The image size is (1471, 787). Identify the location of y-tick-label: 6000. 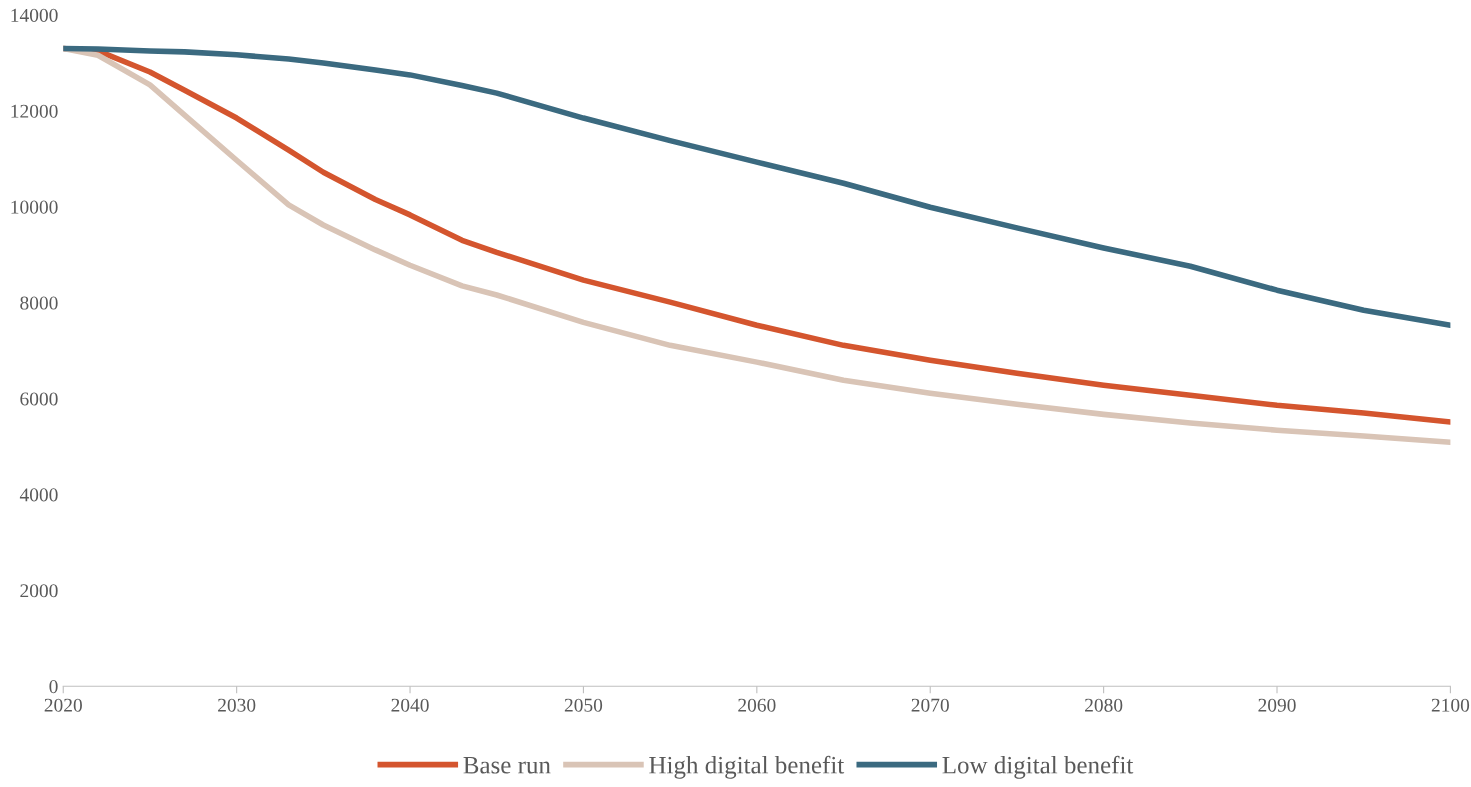
(39, 399).